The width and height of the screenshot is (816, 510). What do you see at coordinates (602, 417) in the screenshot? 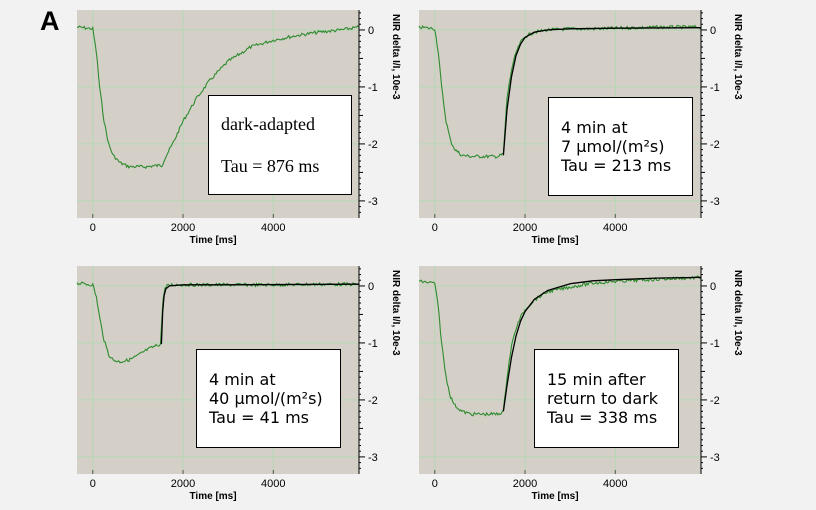
I see `annotation-line: Tau = 338 ms` at bounding box center [602, 417].